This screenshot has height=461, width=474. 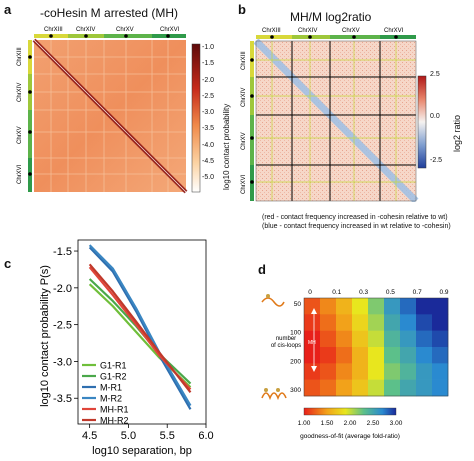 I want to click on colorbar-d-tick: 1.50, so click(x=327, y=423).